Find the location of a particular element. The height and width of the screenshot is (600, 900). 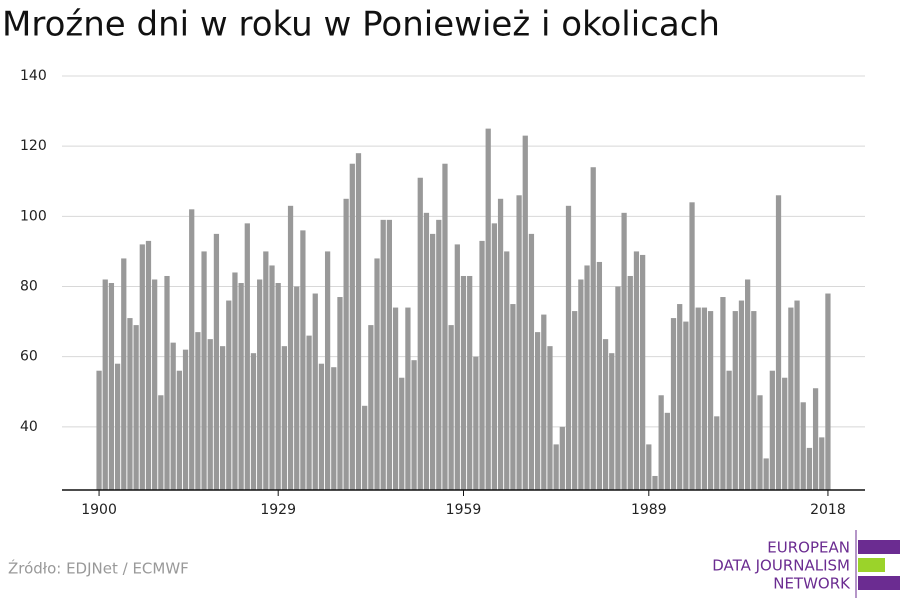

logo-text: DATA JOURNALISM is located at coordinates (781, 566).